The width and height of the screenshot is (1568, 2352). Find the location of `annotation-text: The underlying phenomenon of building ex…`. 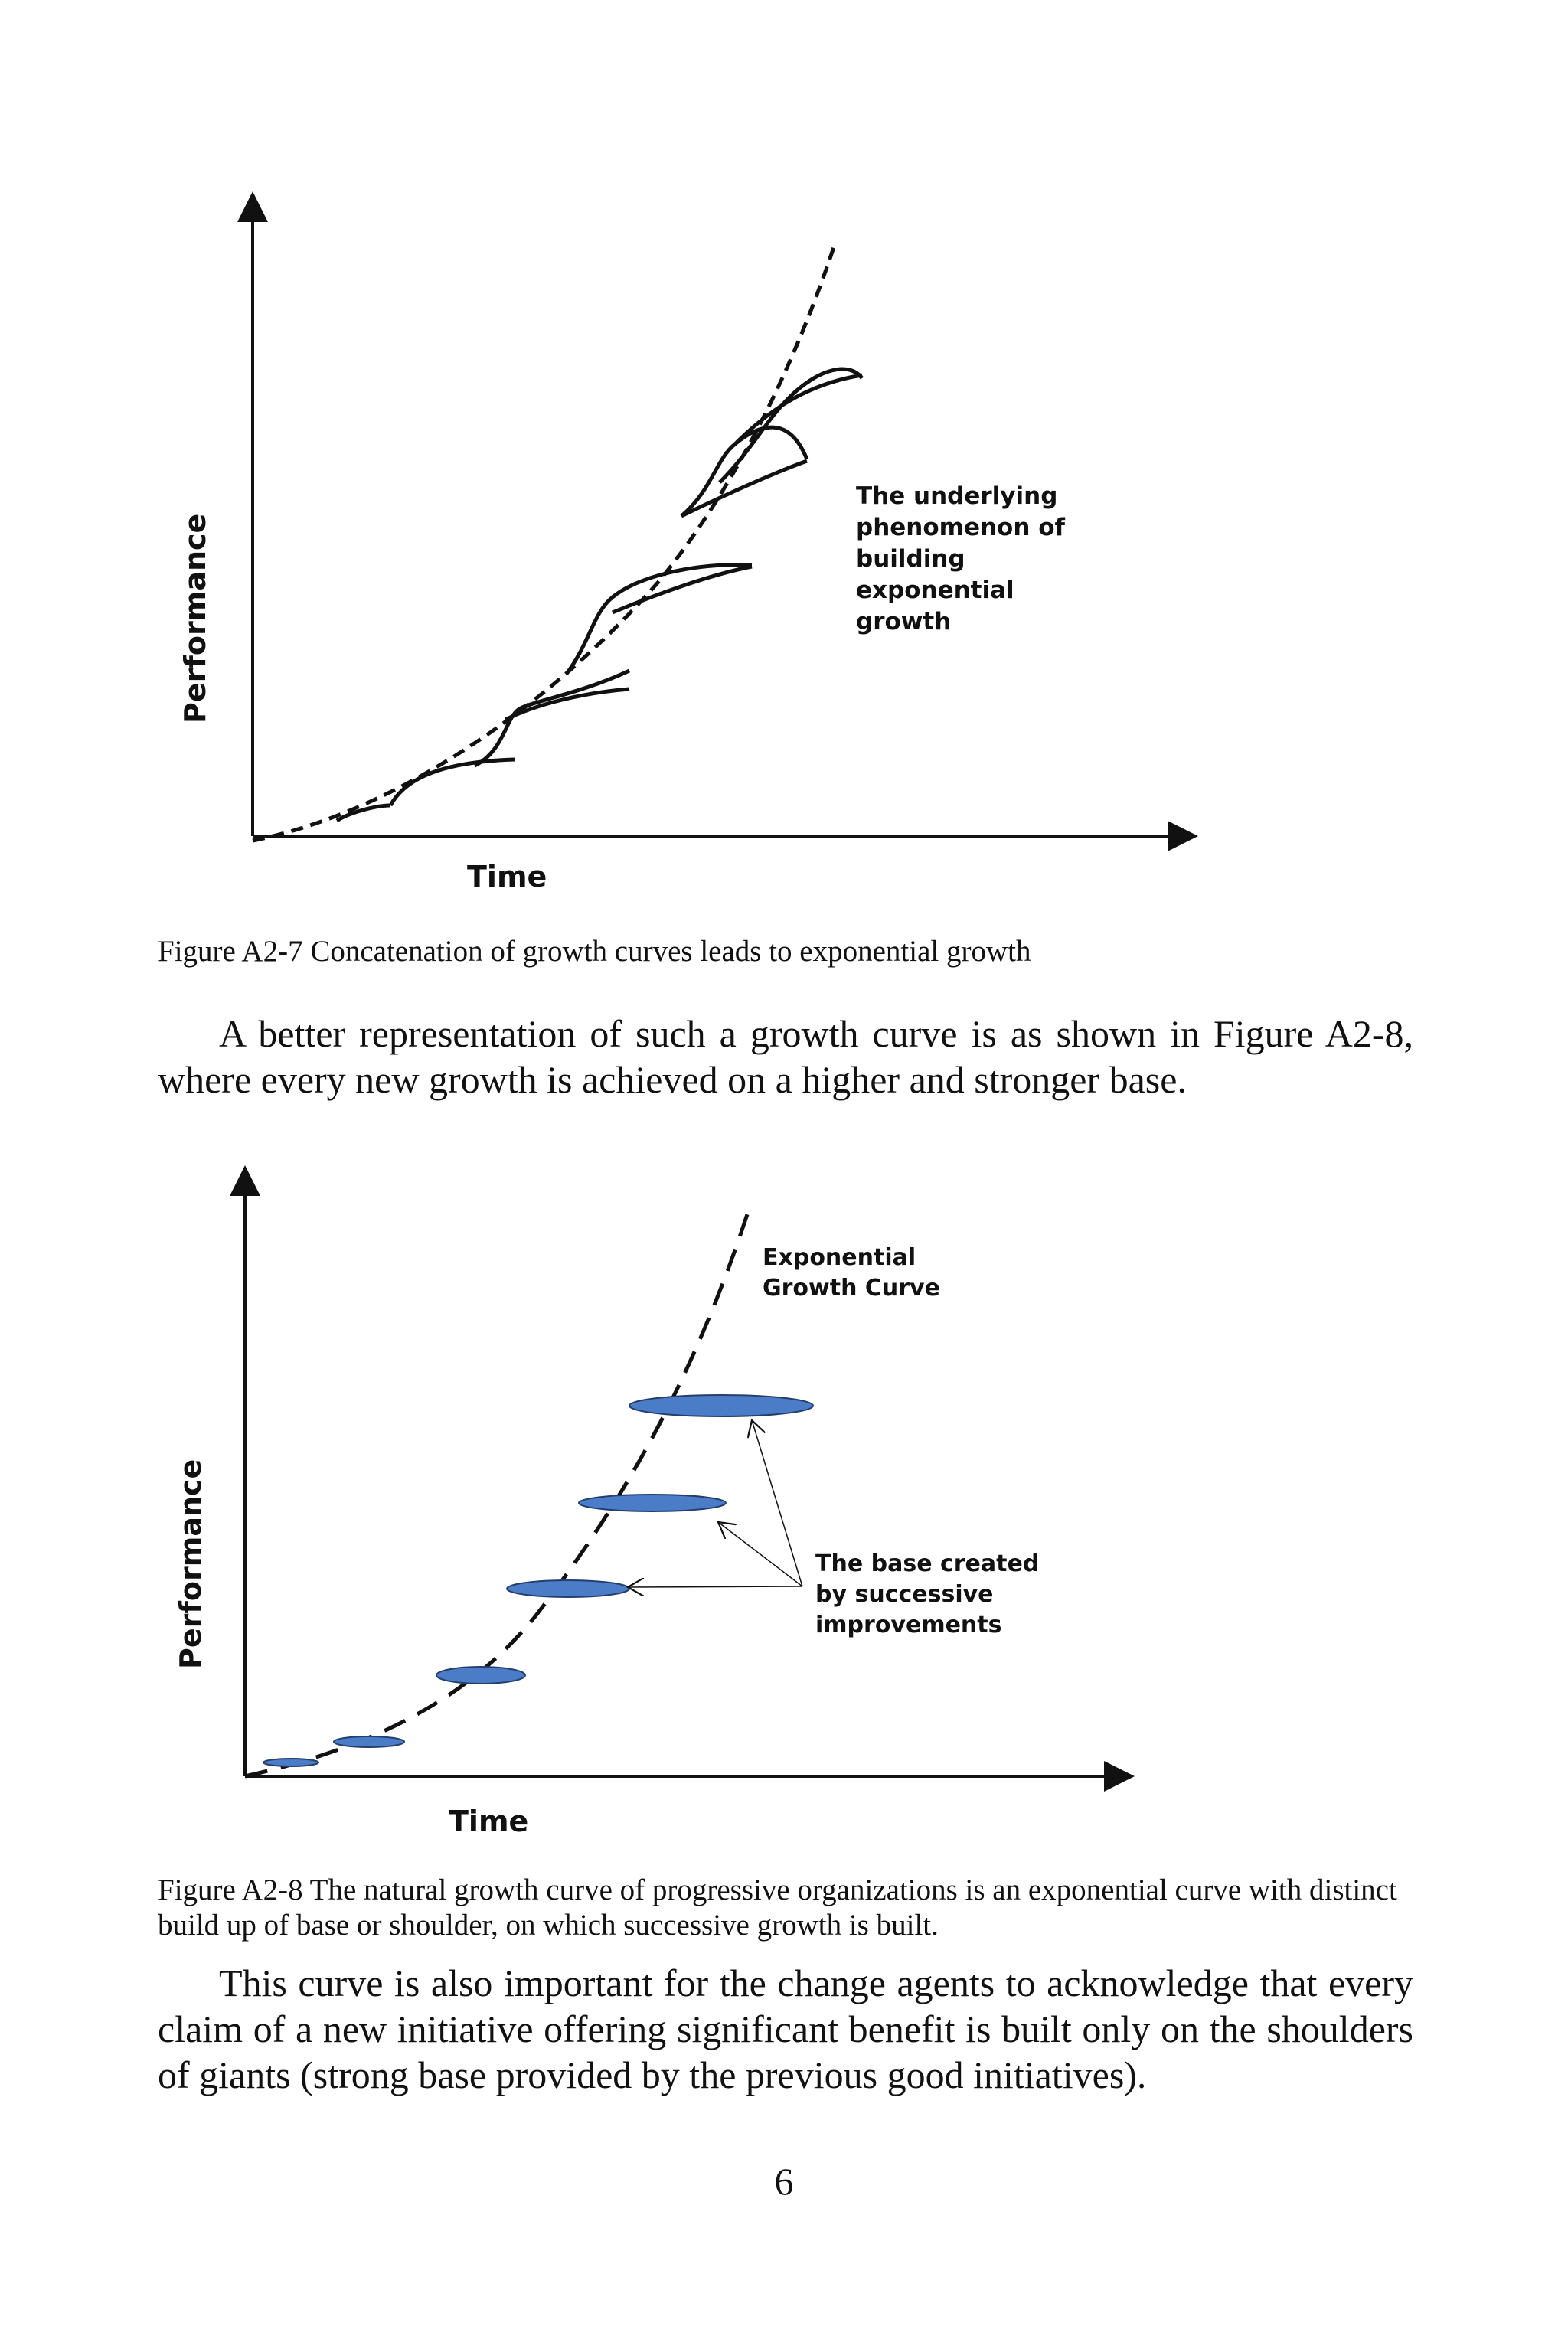

annotation-text: The underlying phenomenon of building ex… is located at coordinates (964, 558).